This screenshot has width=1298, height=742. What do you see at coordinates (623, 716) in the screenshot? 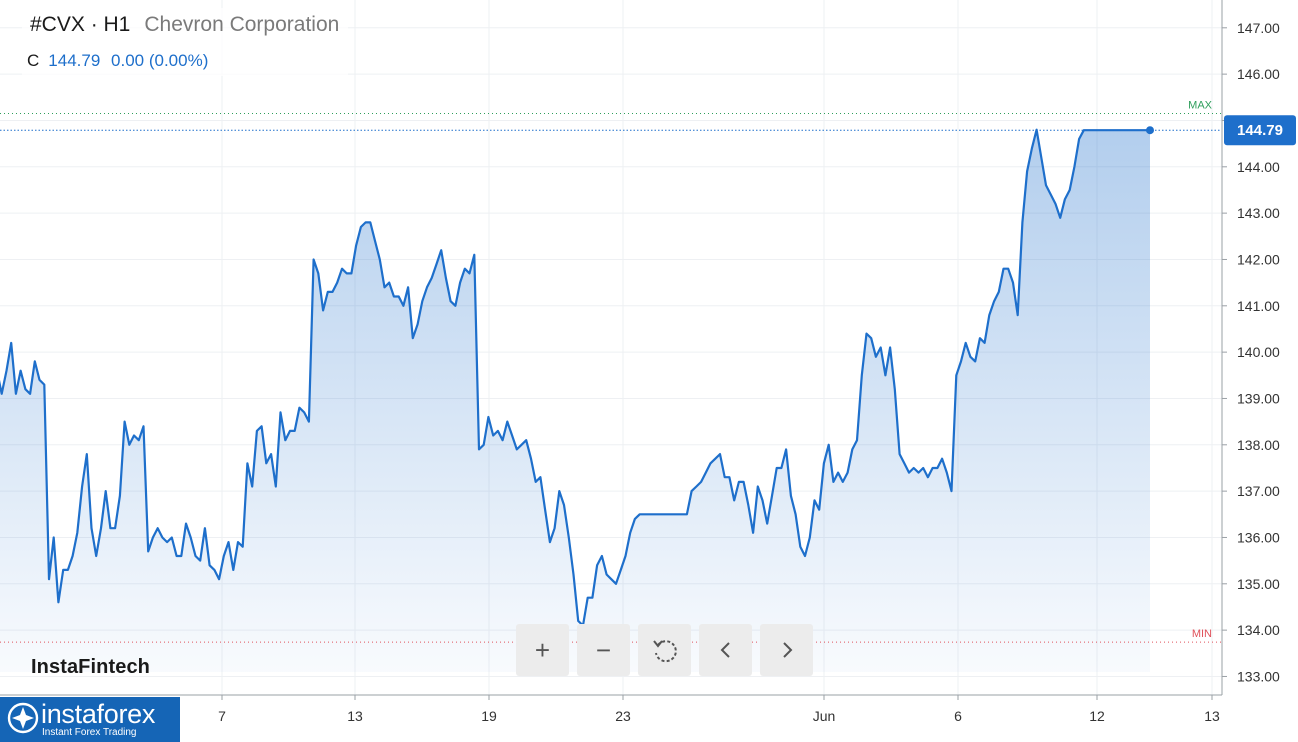
I see `x-tick-label: 23` at bounding box center [623, 716].